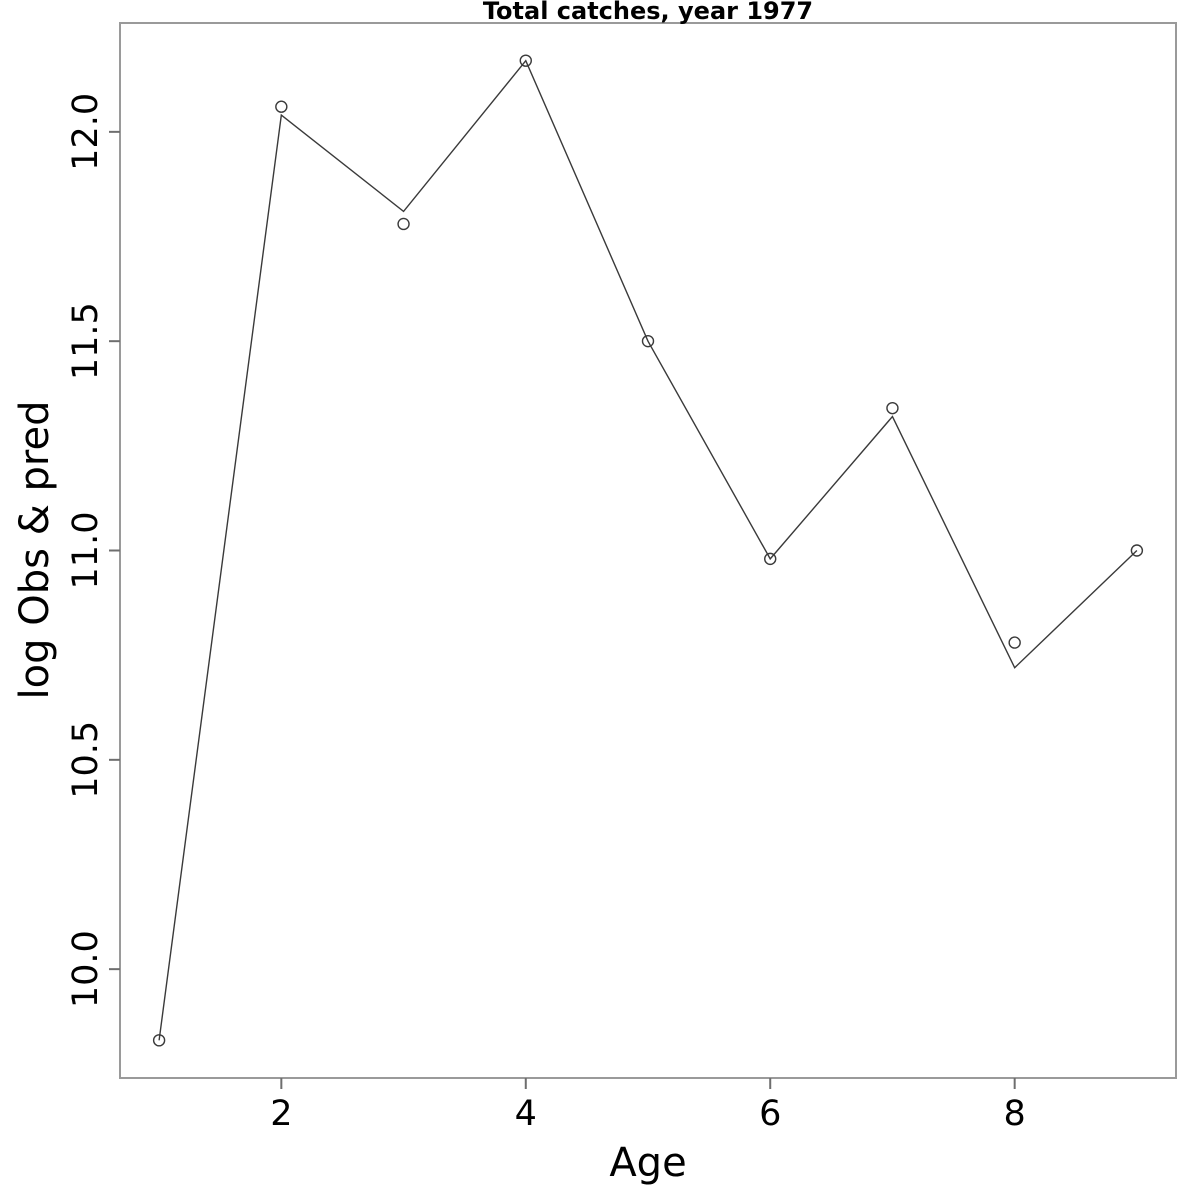 The width and height of the screenshot is (1200, 1200). Describe the element at coordinates (1015, 1114) in the screenshot. I see `x-tick-label: 8` at that location.